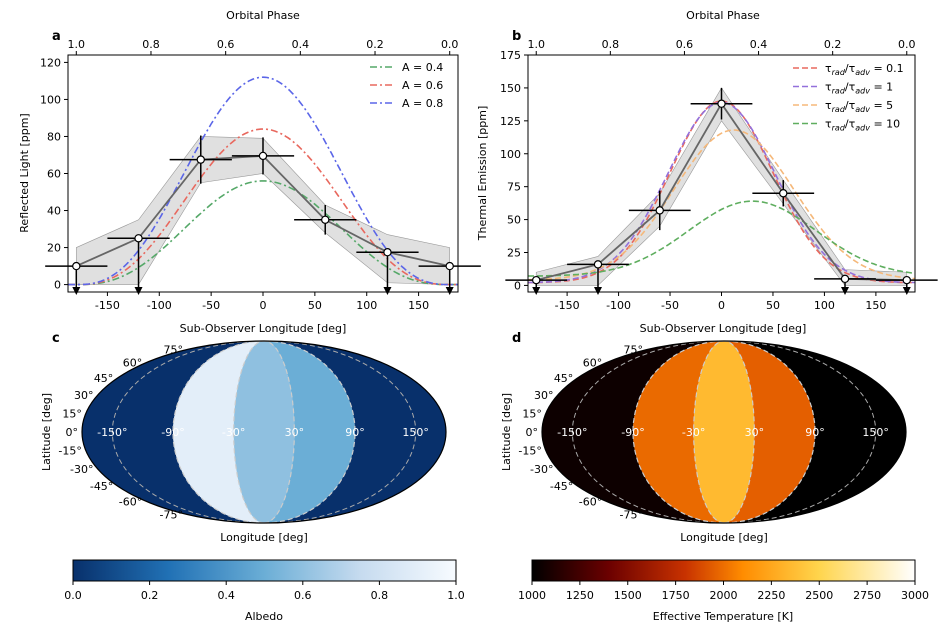  I want to click on panel-c-lon-label: -90°, so click(172, 432).